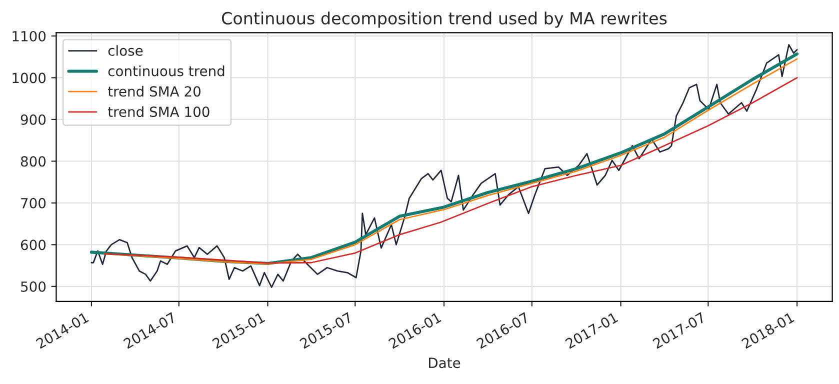  I want to click on y-tick-label: 1100, so click(29, 36).